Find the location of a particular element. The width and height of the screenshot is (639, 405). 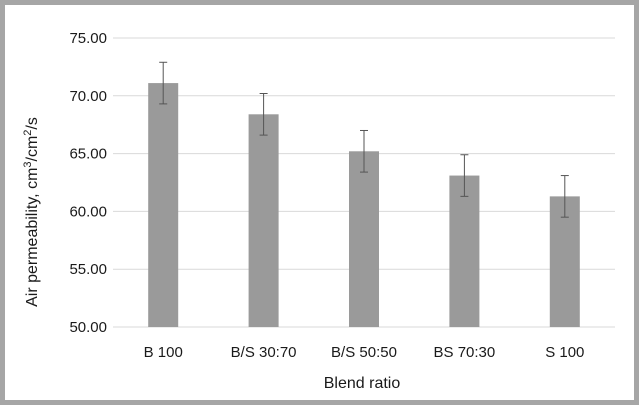

y-tick-label: 75.00 is located at coordinates (88, 38).